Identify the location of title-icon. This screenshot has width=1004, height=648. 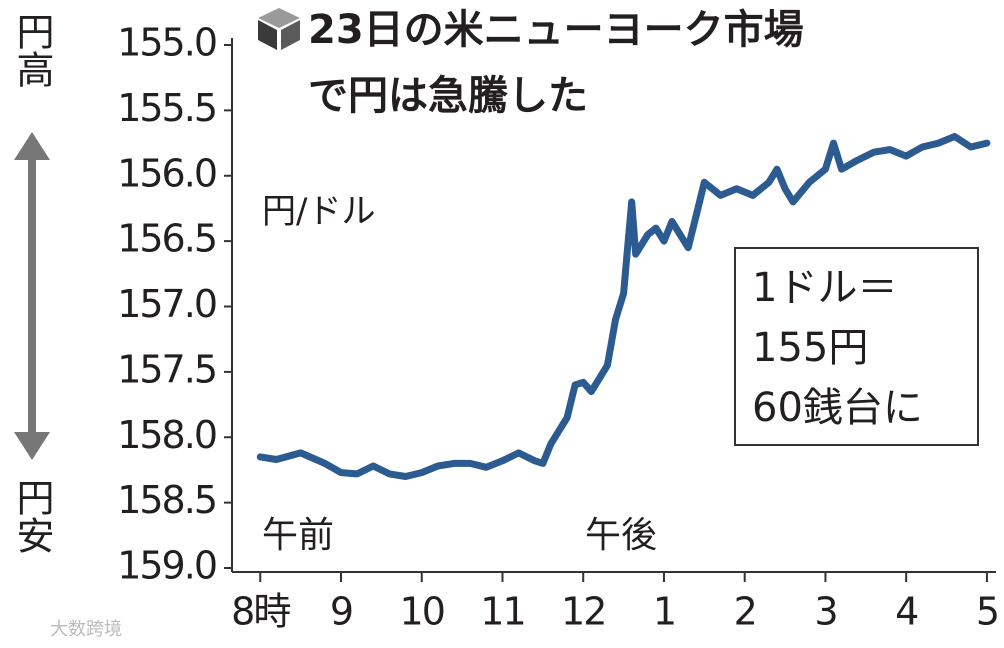
(279, 29).